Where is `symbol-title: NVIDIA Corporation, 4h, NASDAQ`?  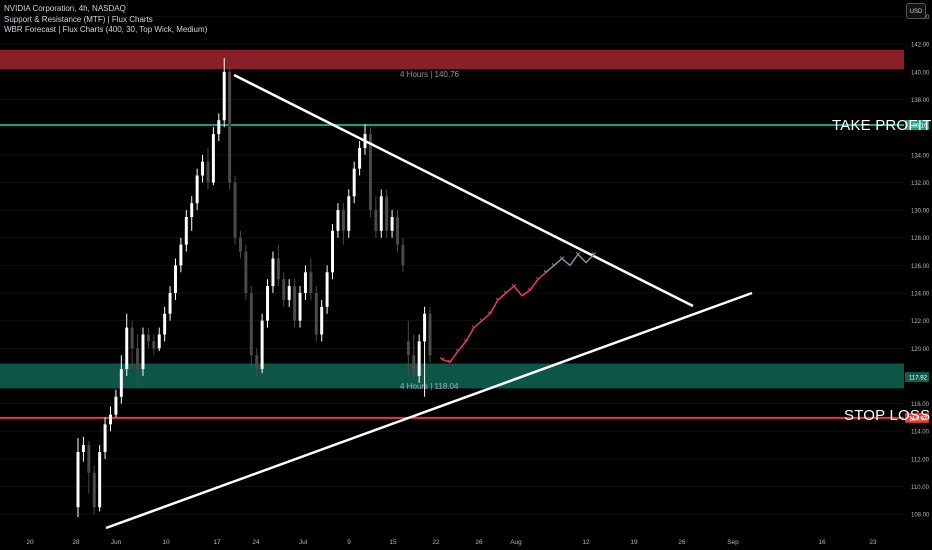
symbol-title: NVIDIA Corporation, 4h, NASDAQ is located at coordinates (65, 8).